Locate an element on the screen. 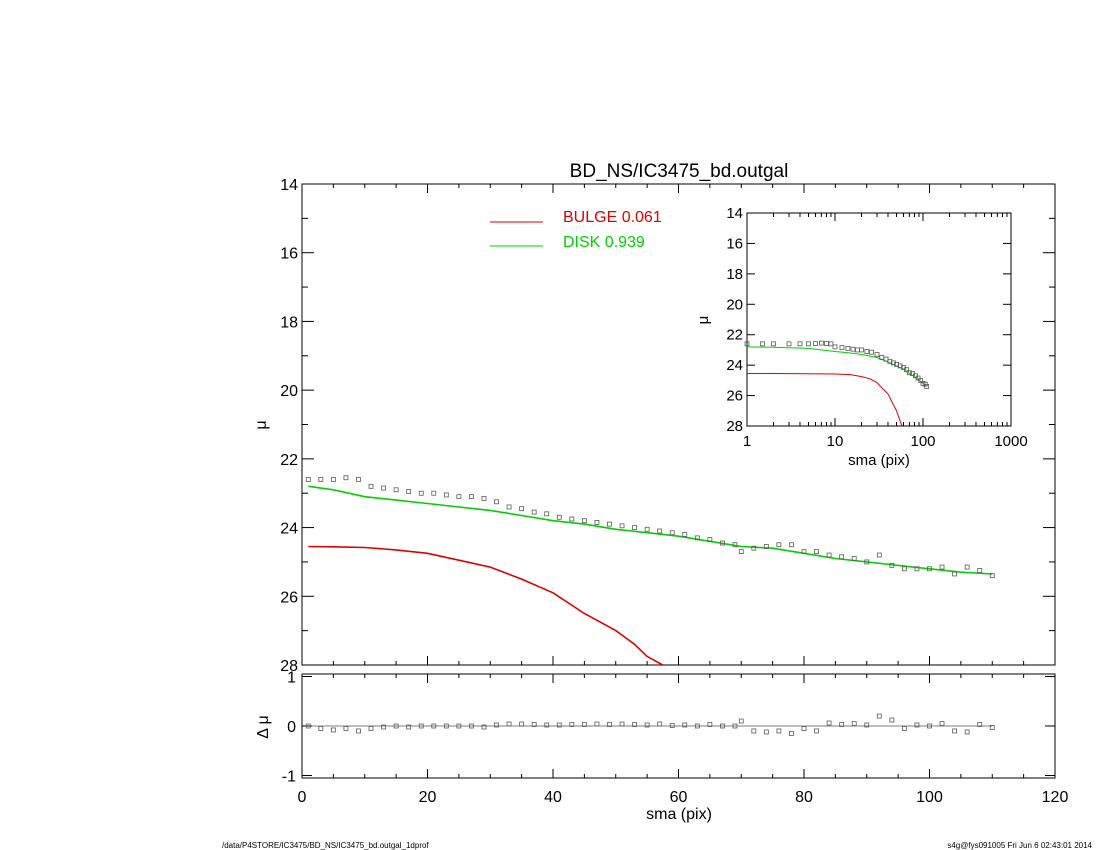 This screenshot has height=850, width=1100. inset-x-ticks: 1 10 100 1000 is located at coordinates (885, 331).